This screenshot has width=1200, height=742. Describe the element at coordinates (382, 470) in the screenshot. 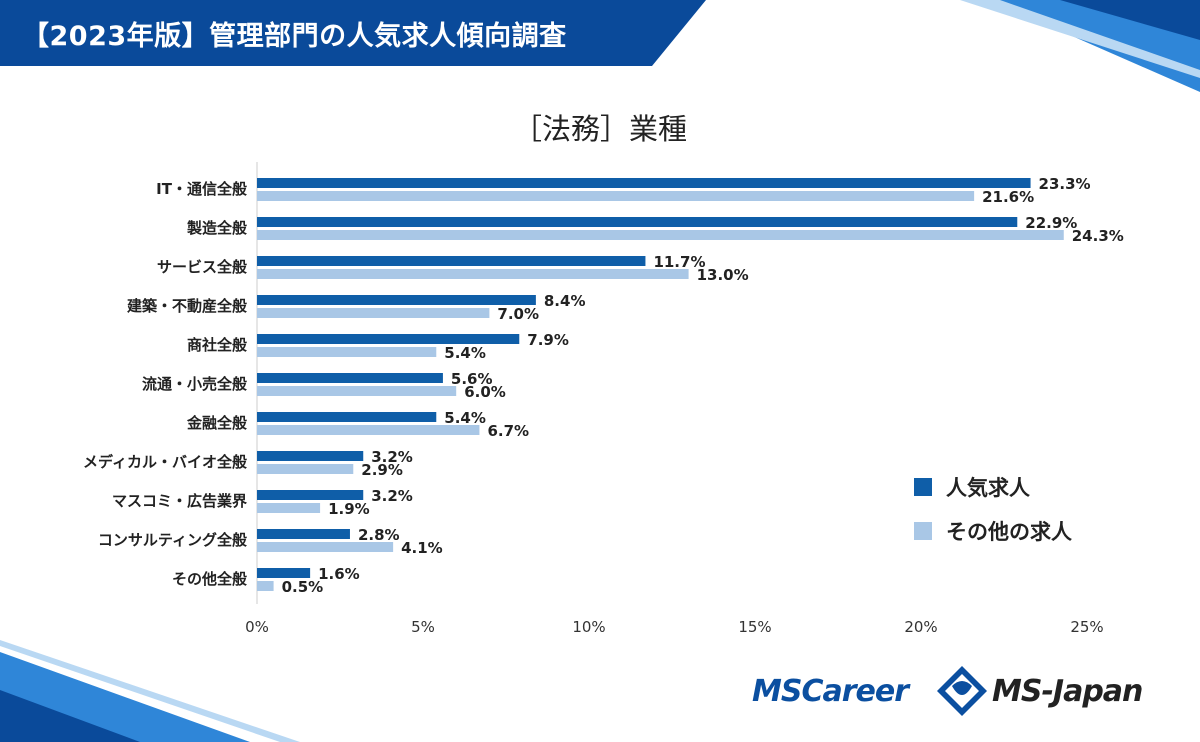

I see `value-label-other: 2.9%` at that location.